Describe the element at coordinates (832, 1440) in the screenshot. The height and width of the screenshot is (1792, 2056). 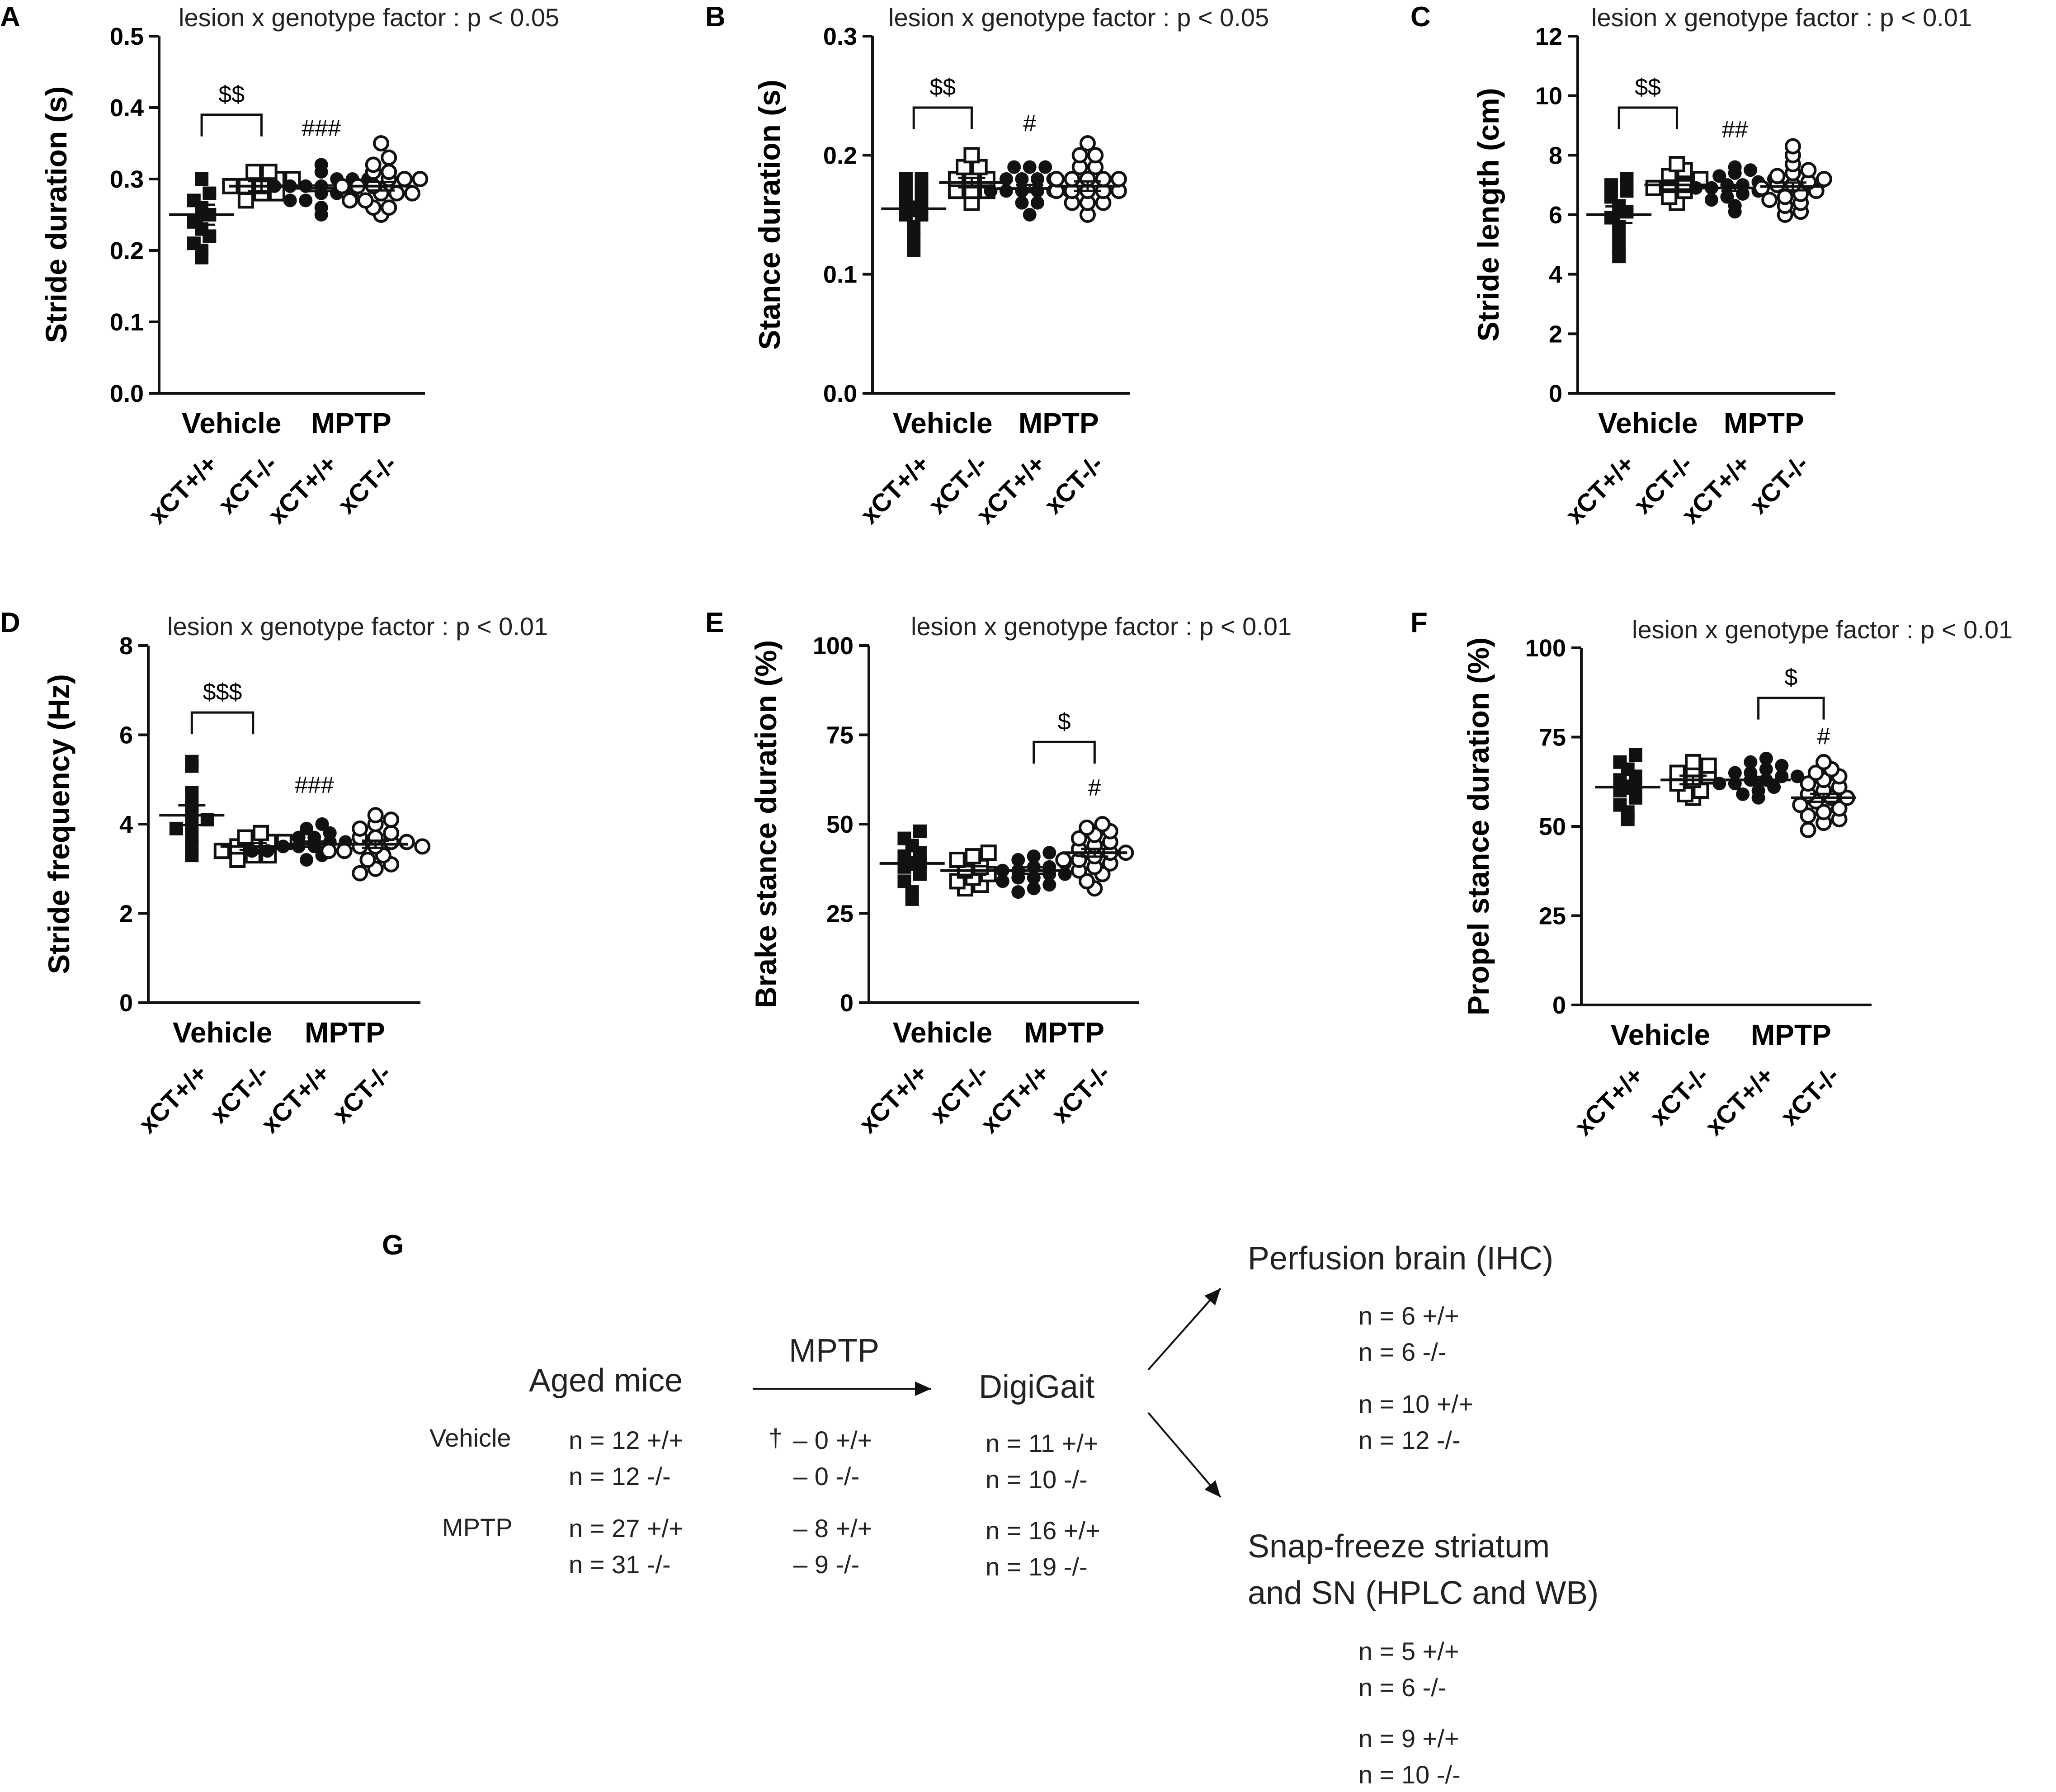
I see `deaths-vehicle-wt: – 0 +/+` at that location.